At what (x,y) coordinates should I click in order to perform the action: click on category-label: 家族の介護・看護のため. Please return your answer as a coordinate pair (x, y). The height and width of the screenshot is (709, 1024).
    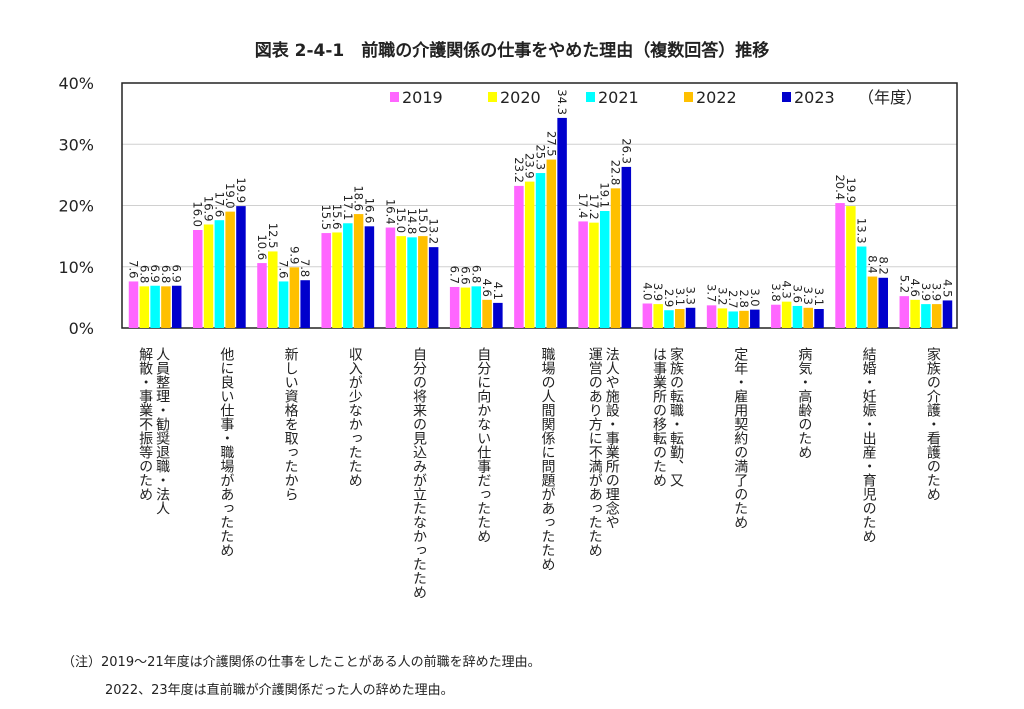
    Looking at the image, I should click on (933, 423).